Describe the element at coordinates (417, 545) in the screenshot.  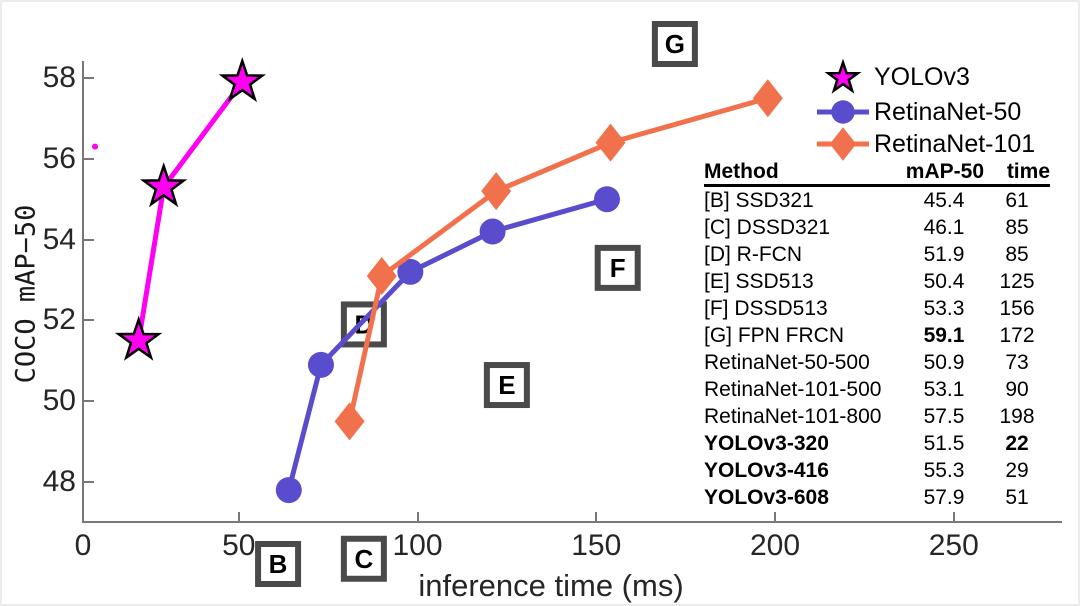
I see `x-tick-label: 100` at that location.